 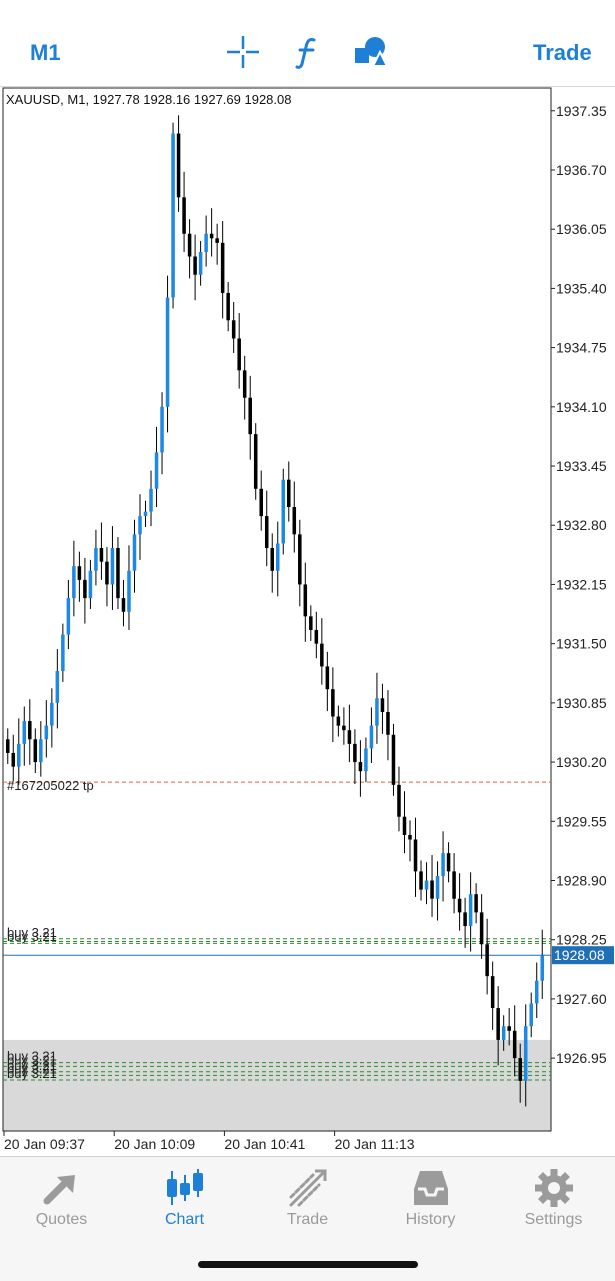 What do you see at coordinates (581, 880) in the screenshot?
I see `price-label: 1928.90` at bounding box center [581, 880].